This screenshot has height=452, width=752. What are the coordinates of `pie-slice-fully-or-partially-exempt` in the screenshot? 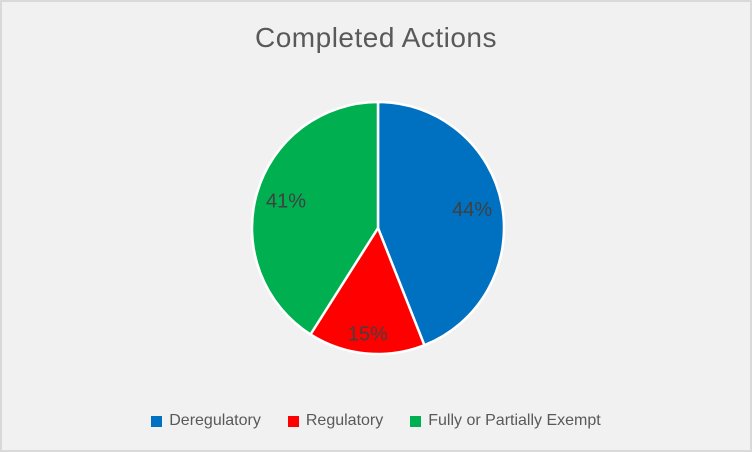 It's located at (315, 218).